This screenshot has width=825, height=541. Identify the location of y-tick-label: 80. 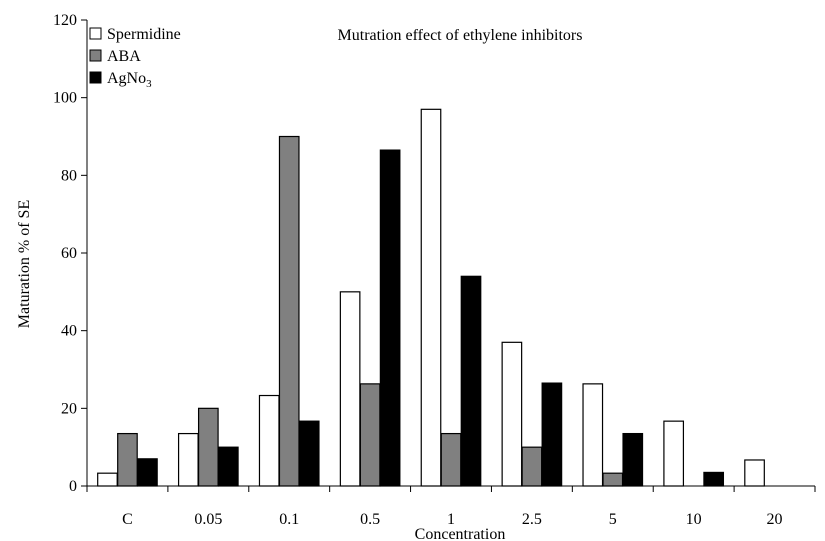
(69, 175).